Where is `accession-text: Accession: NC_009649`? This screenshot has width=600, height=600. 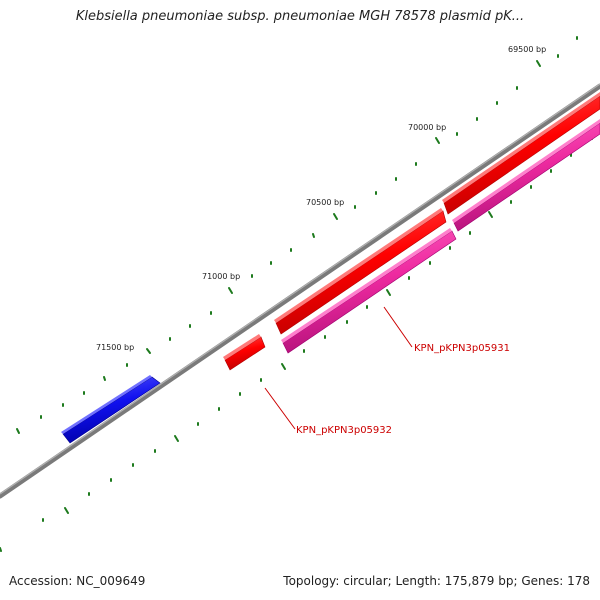
accession-text: Accession: NC_009649 is located at coordinates (77, 581).